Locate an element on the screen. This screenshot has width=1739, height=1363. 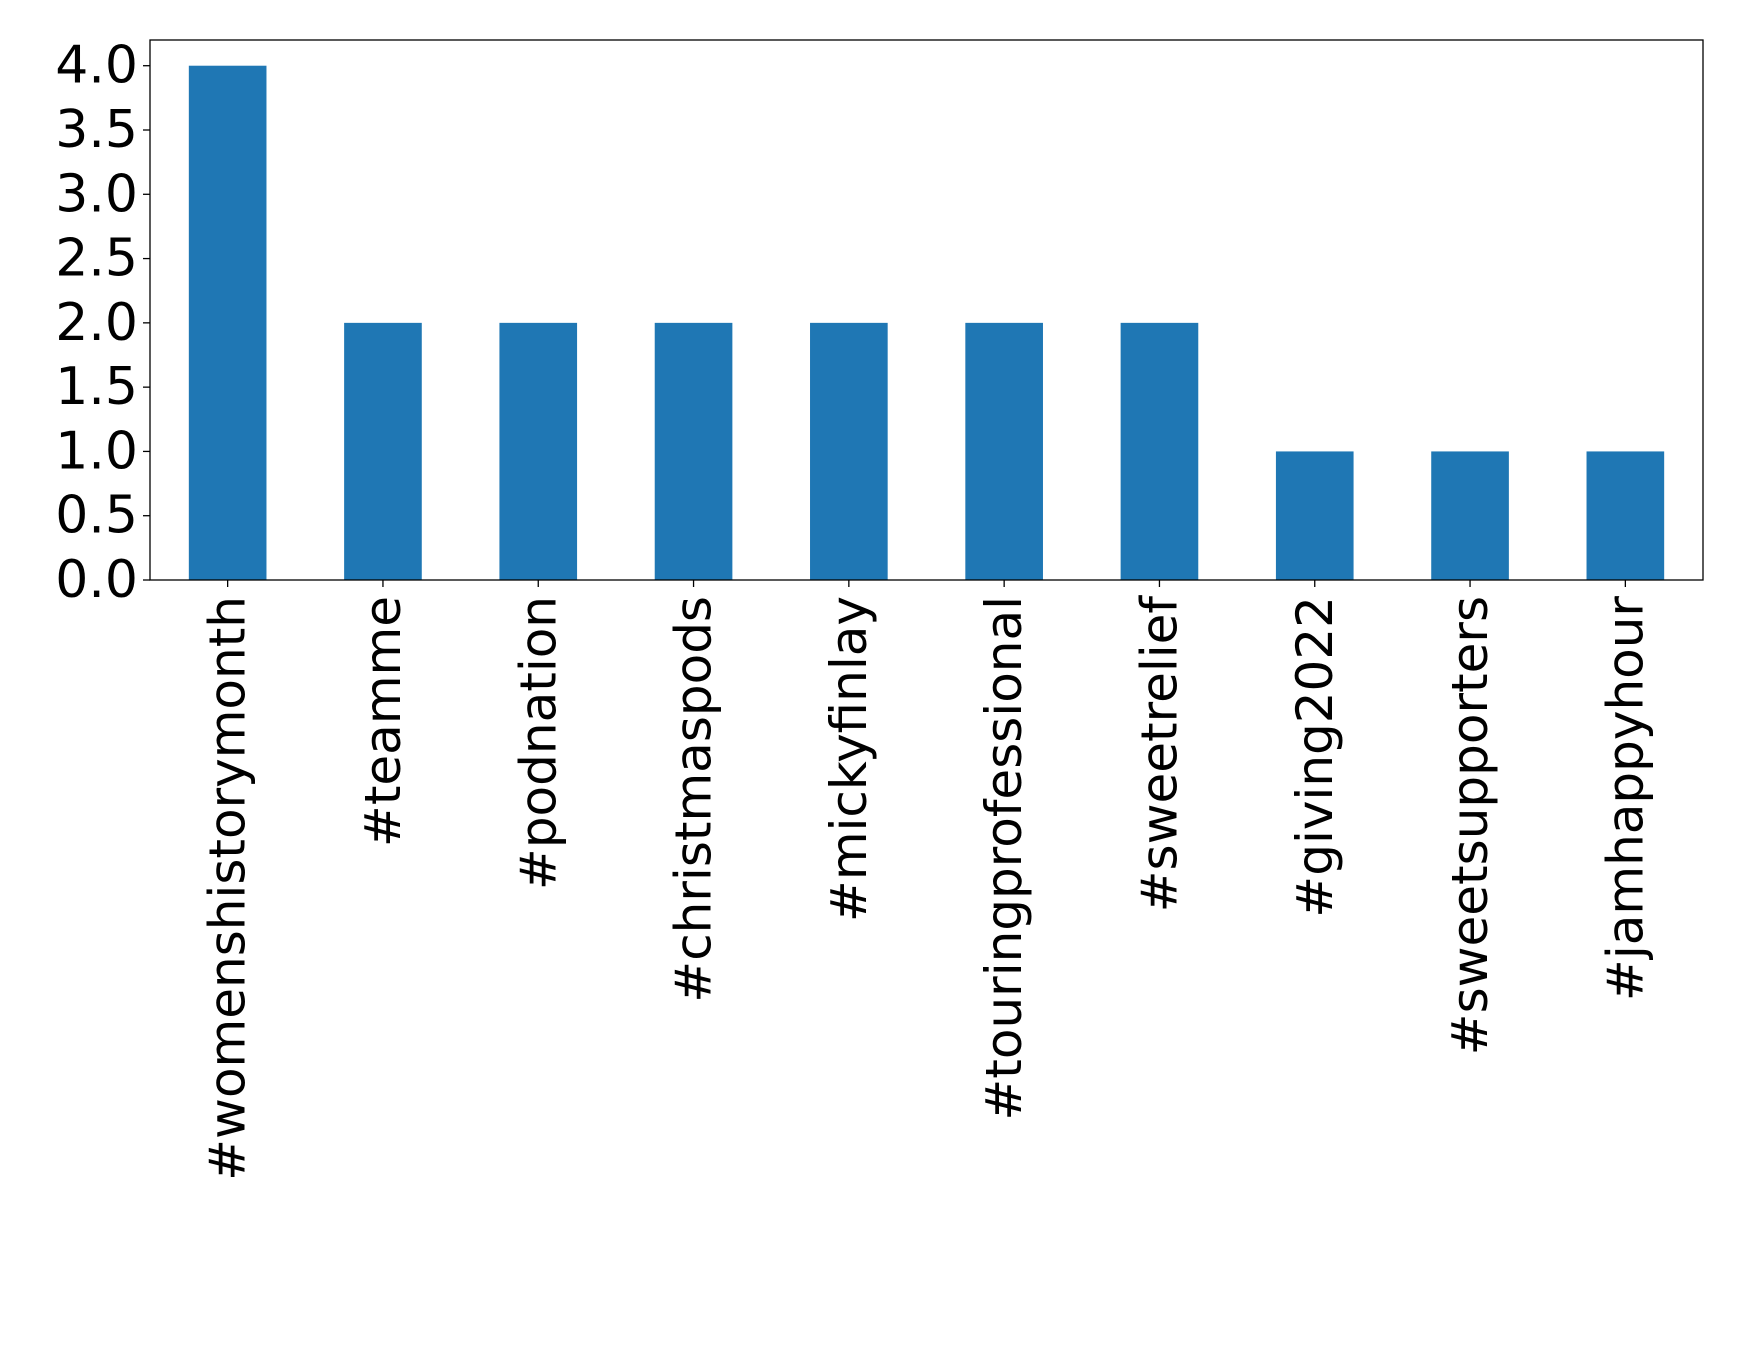
bar-sweetsupporters is located at coordinates (1470, 515).